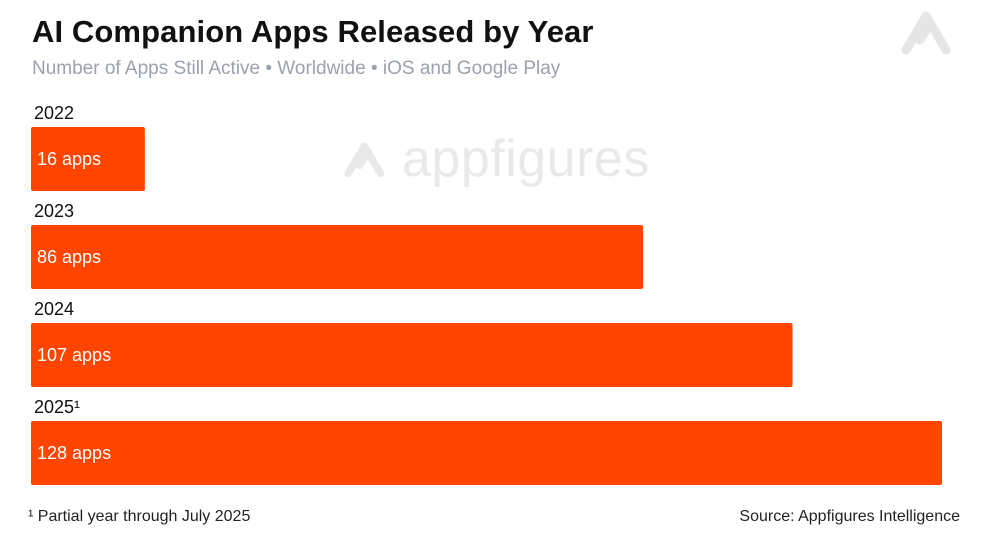 The width and height of the screenshot is (1000, 537). What do you see at coordinates (69, 257) in the screenshot?
I see `data-label: 86 apps` at bounding box center [69, 257].